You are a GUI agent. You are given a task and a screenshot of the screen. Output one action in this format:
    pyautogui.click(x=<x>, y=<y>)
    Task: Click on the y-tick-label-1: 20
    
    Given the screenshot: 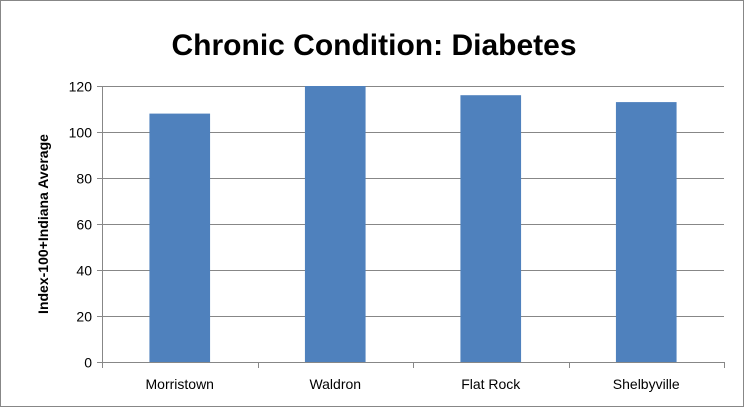 What is the action you would take?
    pyautogui.click(x=84, y=317)
    